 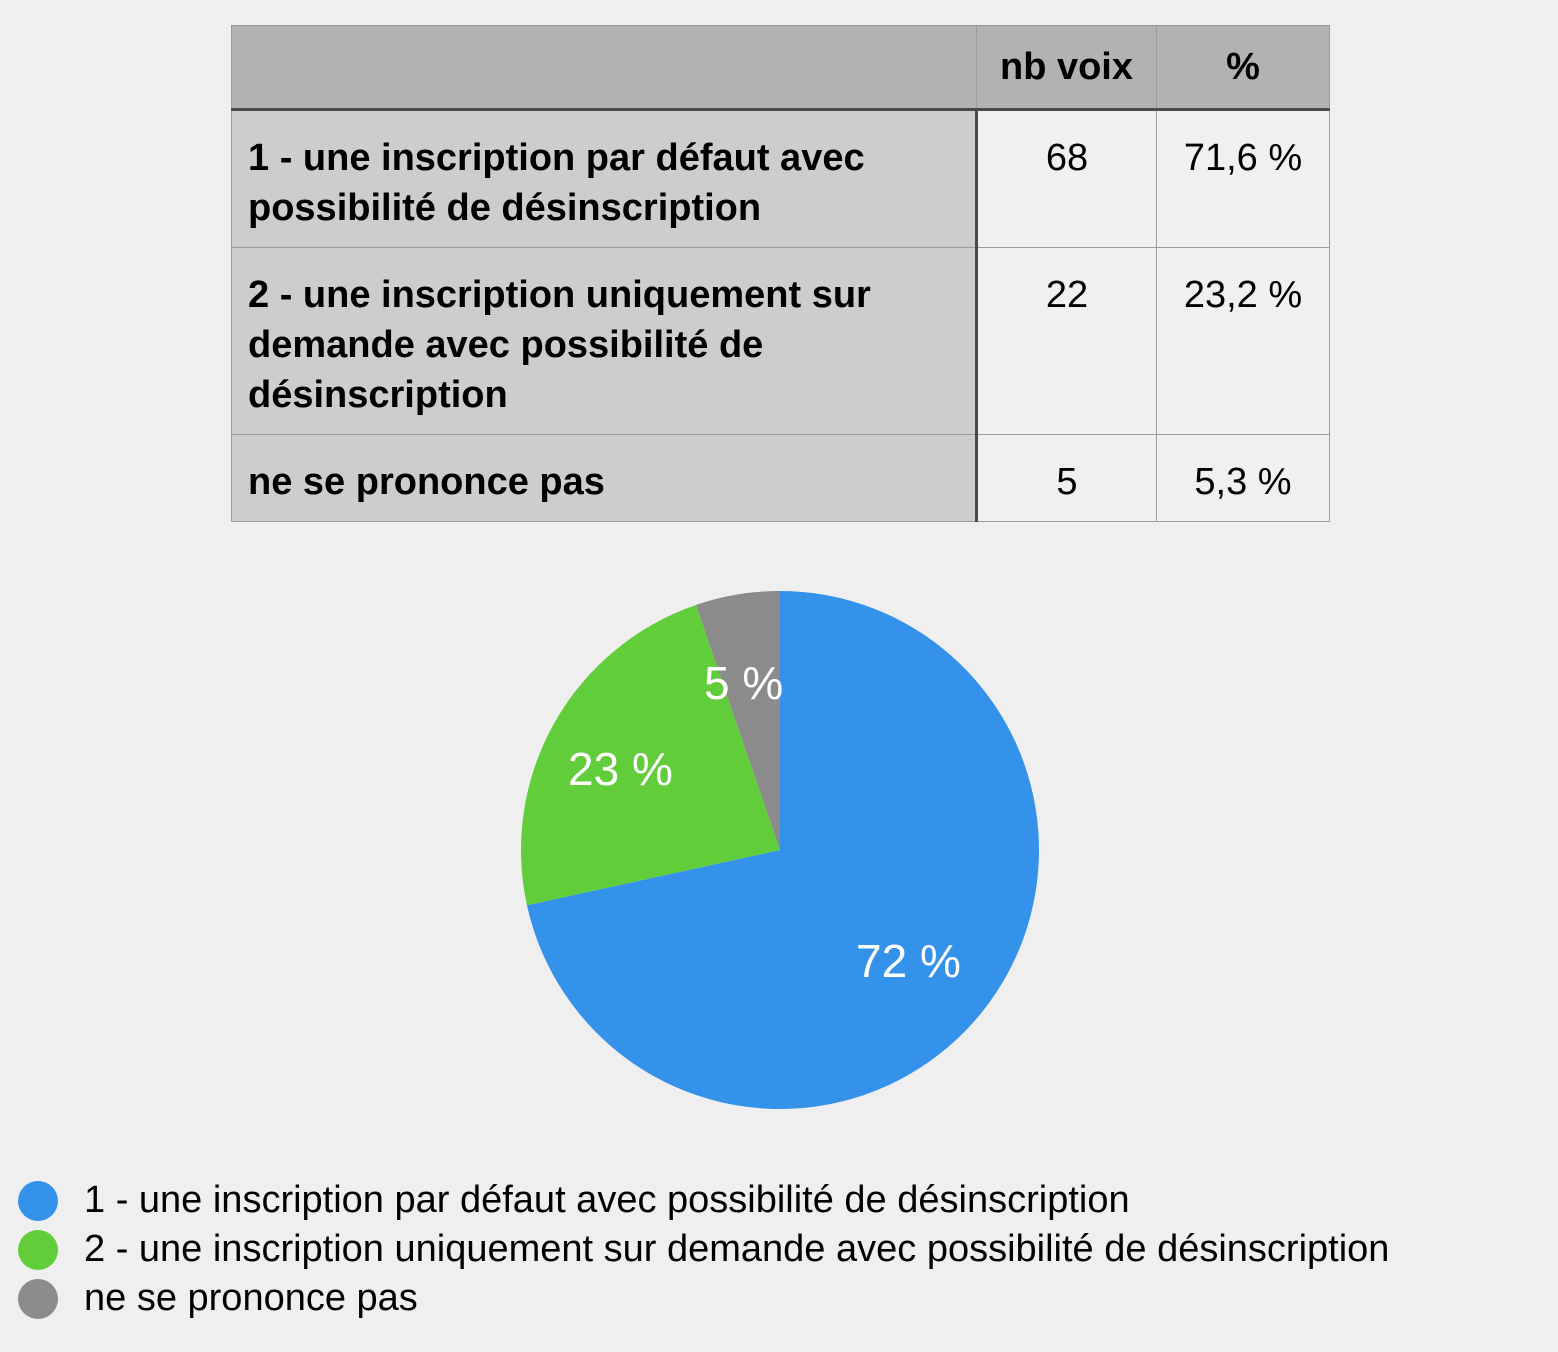 I want to click on slice-label-3: 5 %, so click(x=744, y=683).